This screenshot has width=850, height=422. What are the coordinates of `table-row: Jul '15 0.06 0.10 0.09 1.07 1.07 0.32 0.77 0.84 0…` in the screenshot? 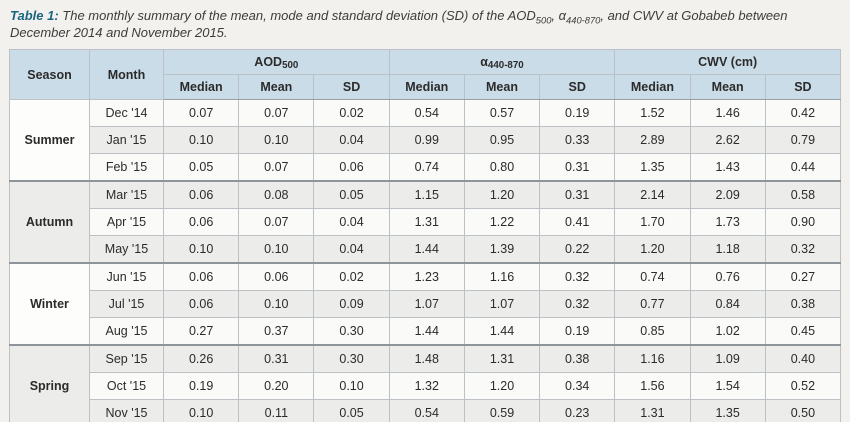 It's located at (426, 304).